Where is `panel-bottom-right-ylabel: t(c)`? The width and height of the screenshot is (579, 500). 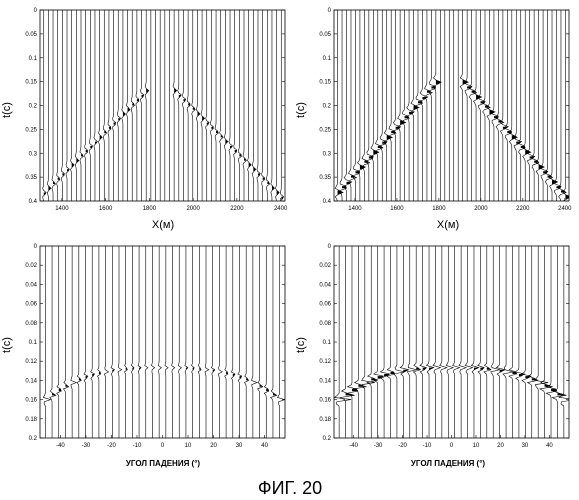 panel-bottom-right-ylabel: t(c) is located at coordinates (301, 345).